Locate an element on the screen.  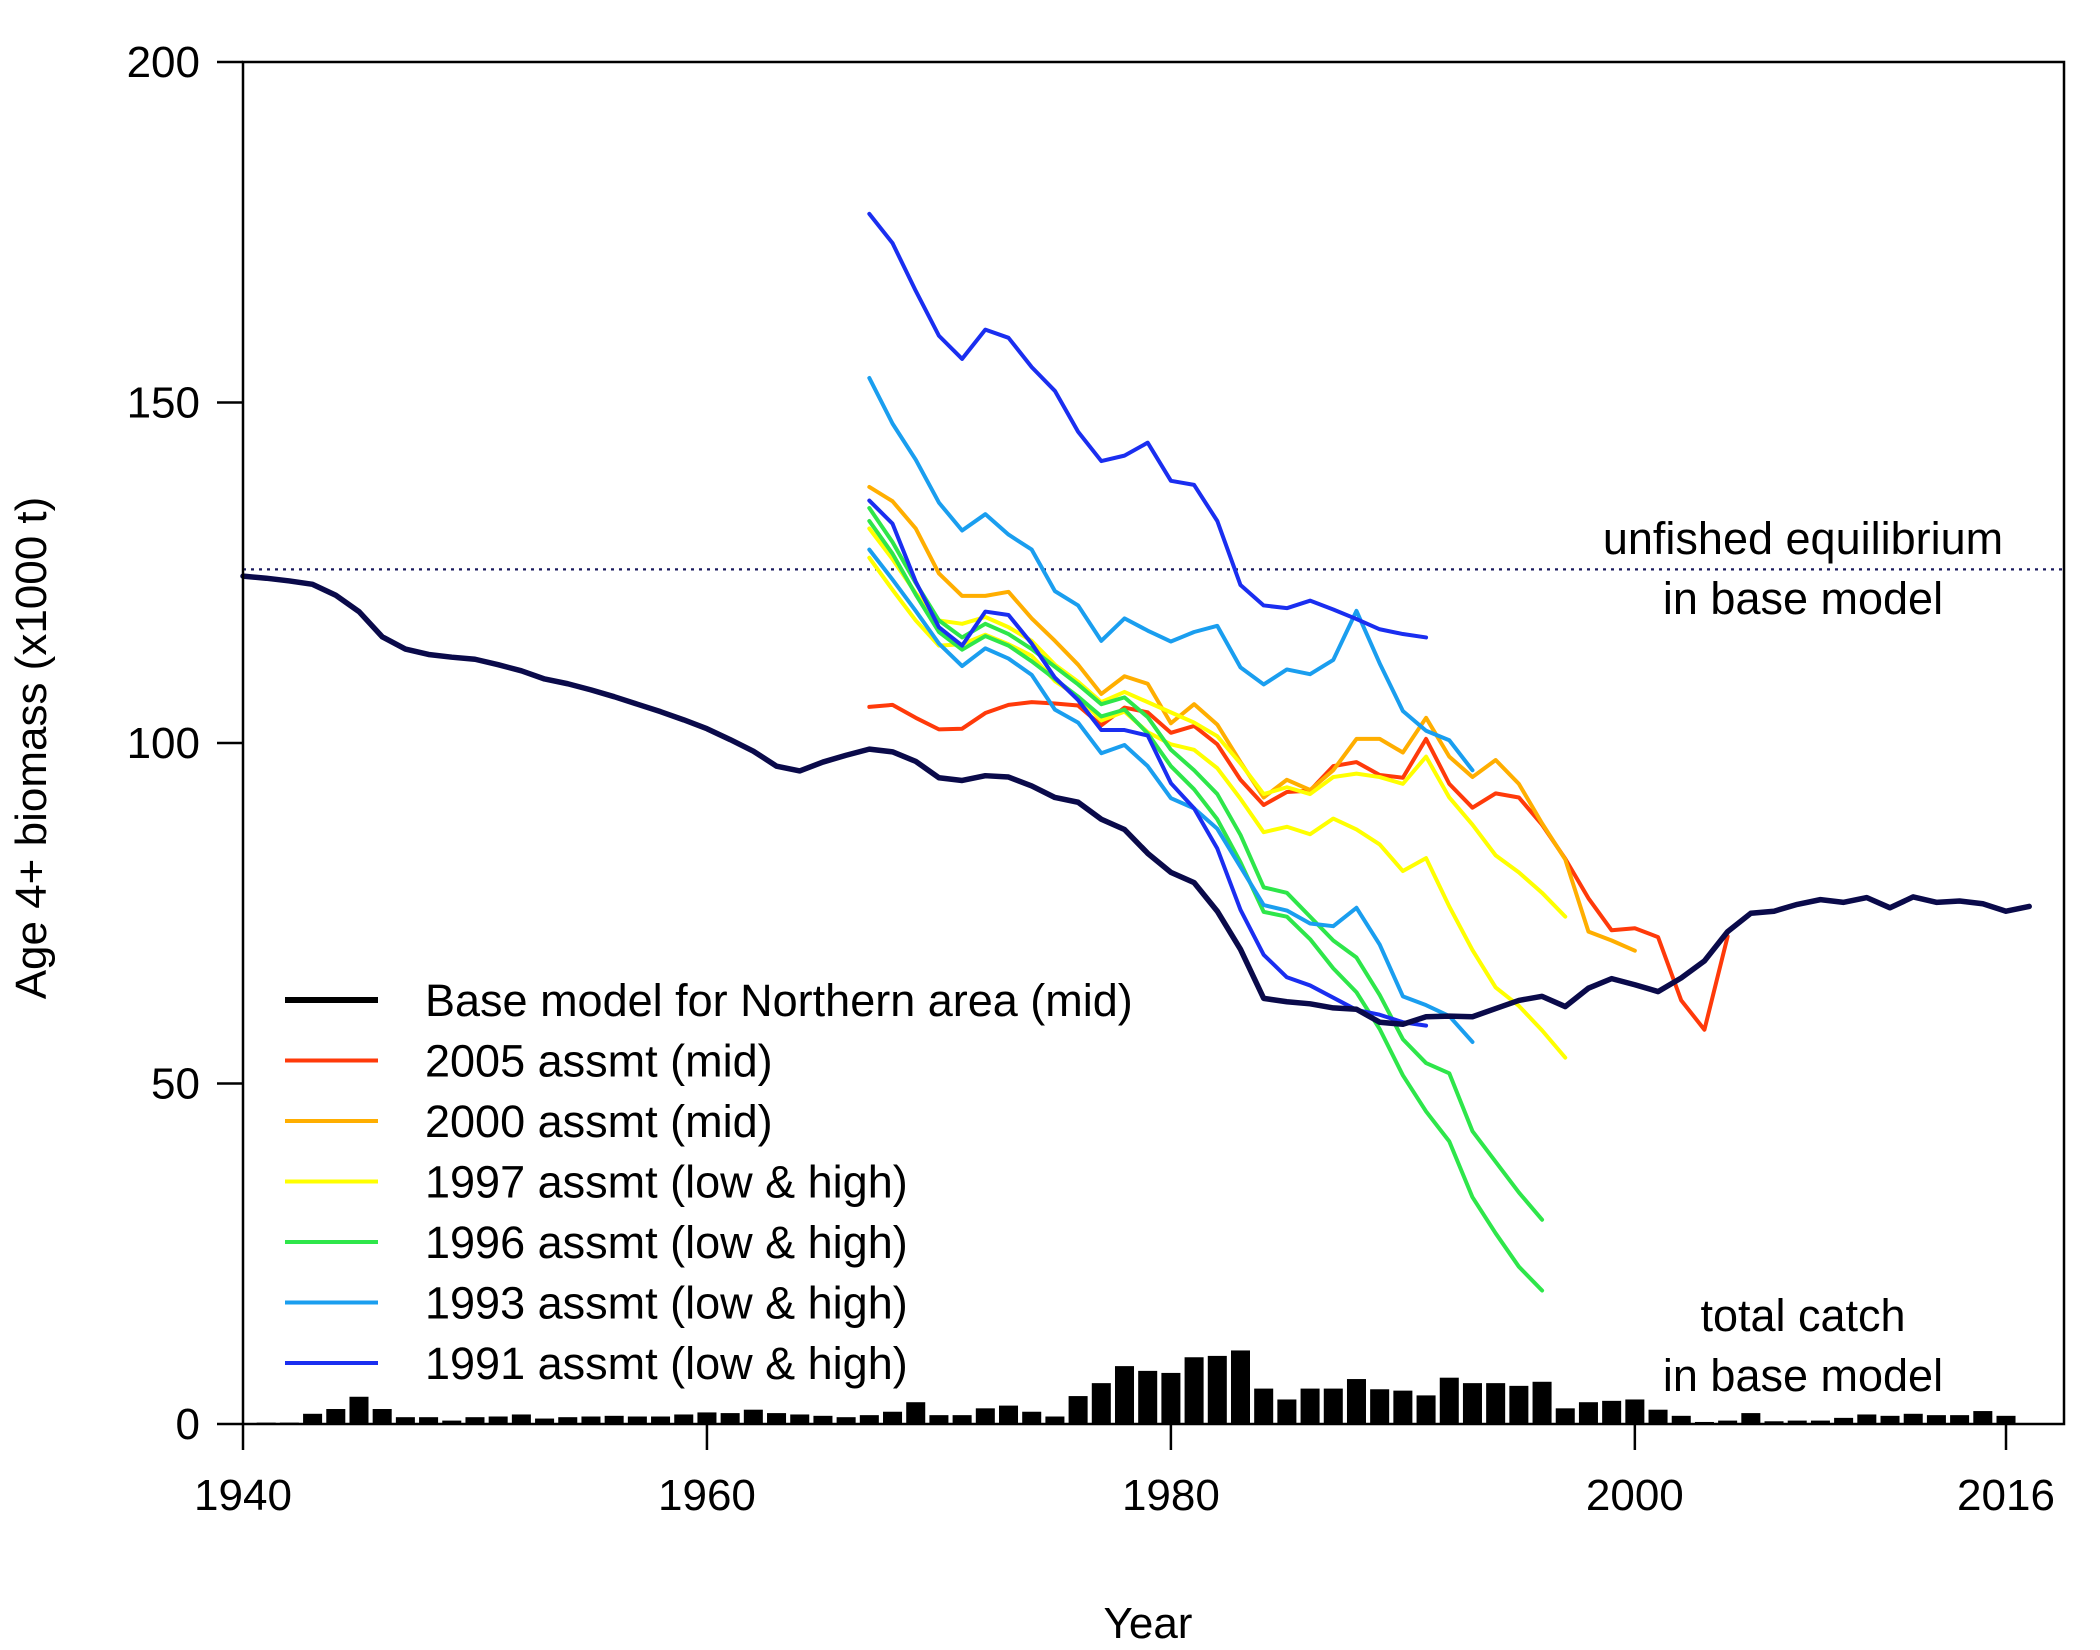
series-line-1993-assmt-low is located at coordinates (1171, 795).